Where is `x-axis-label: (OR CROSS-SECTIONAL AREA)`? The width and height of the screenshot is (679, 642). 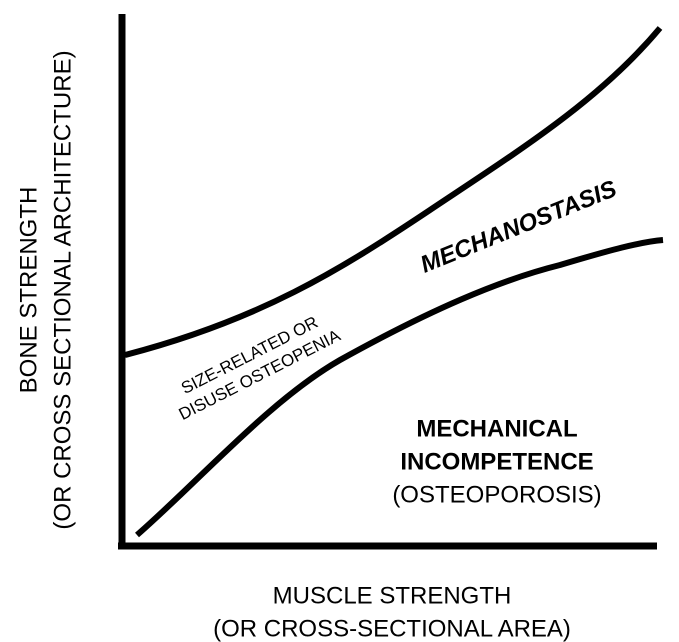
x-axis-label: (OR CROSS-SECTIONAL AREA) is located at coordinates (392, 628).